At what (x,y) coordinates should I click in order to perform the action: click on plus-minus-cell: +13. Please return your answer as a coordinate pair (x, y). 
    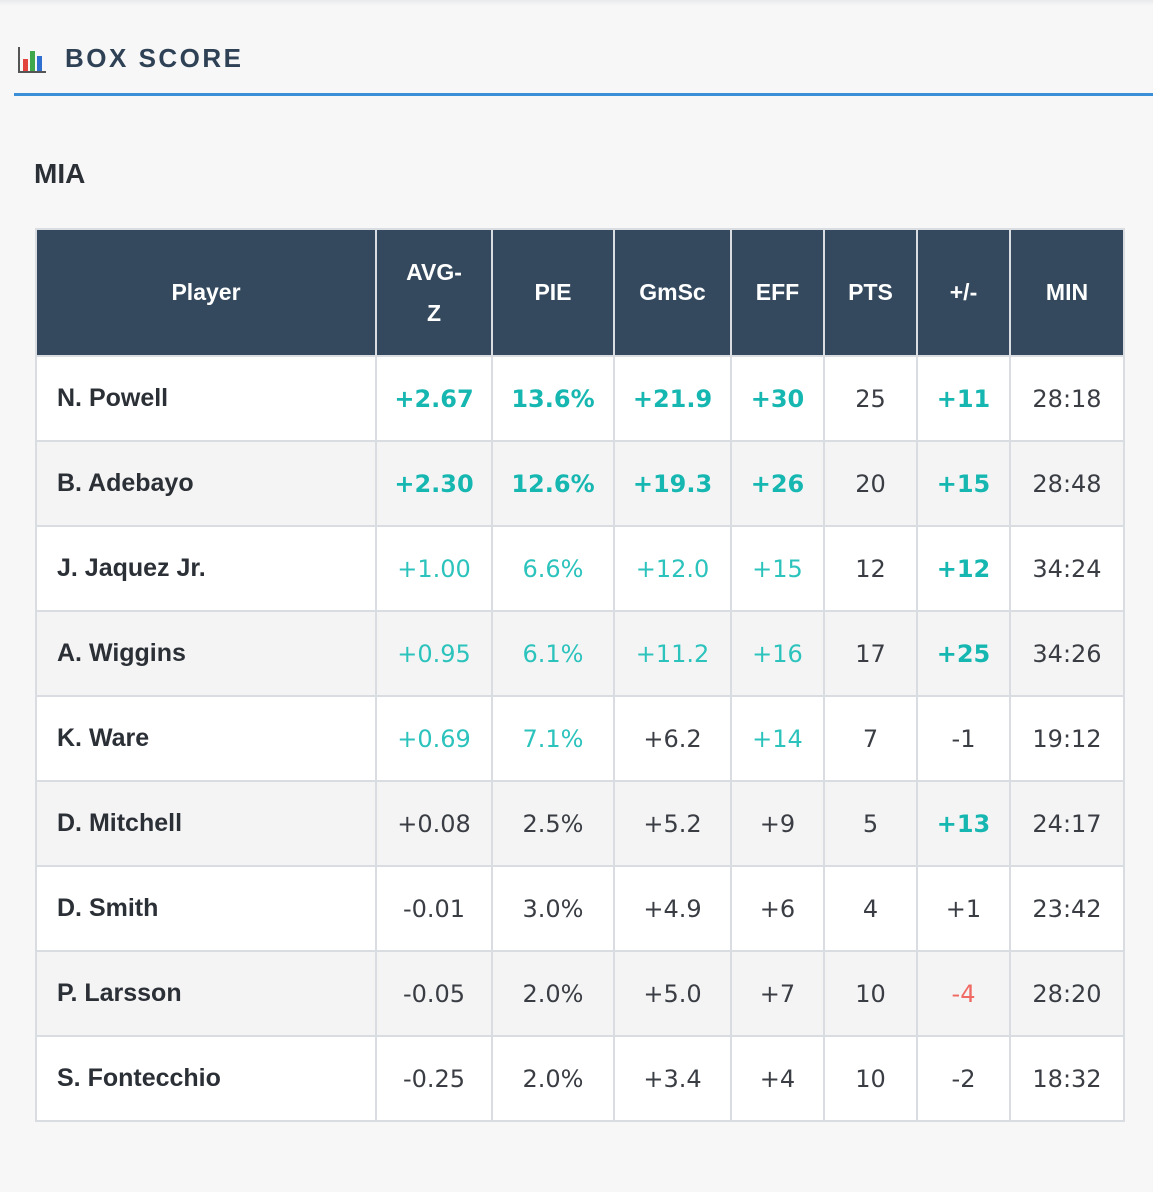
    Looking at the image, I should click on (963, 823).